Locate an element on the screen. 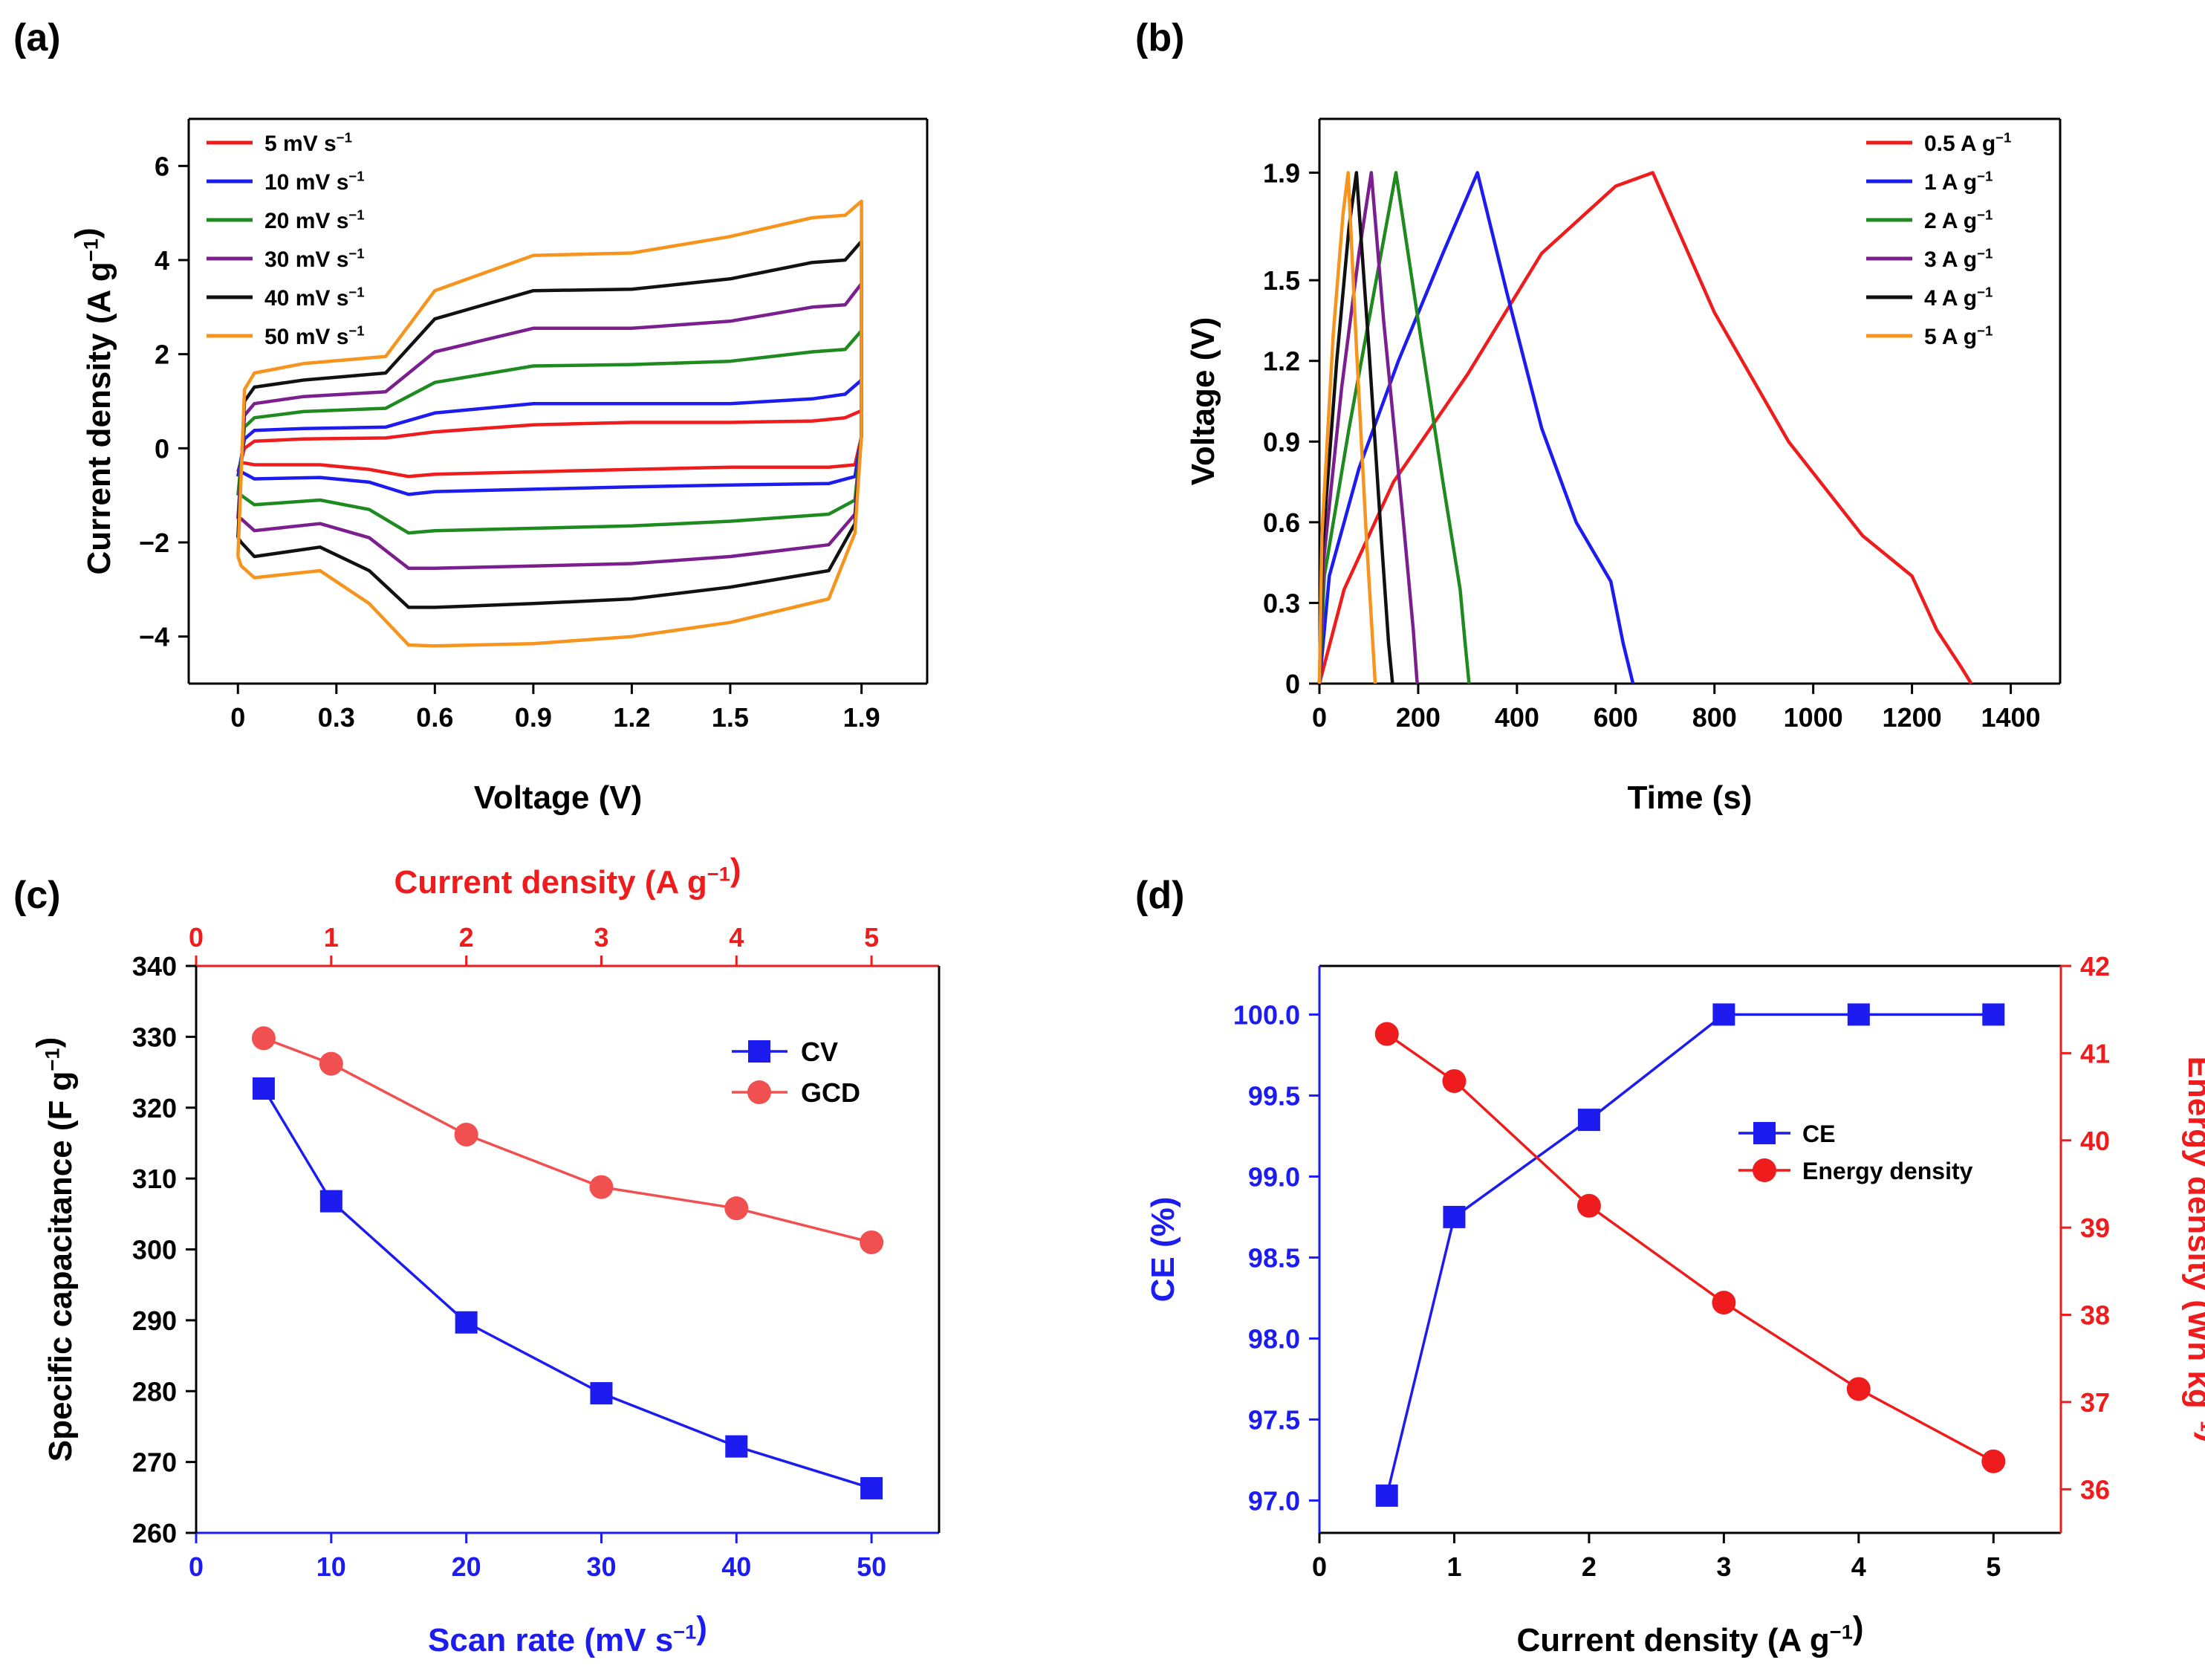 This screenshot has width=2205, height=1680. b-x-tick-label: 1200 is located at coordinates (1913, 718).